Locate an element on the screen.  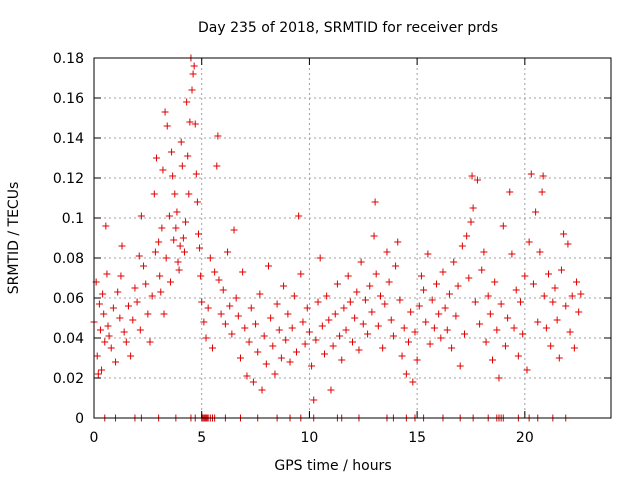
y-tick-label: 0.04 is located at coordinates (68, 339).